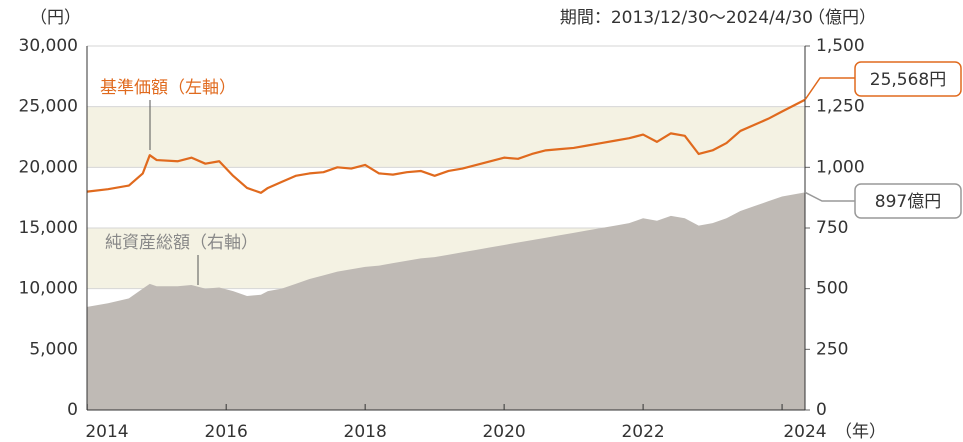 This screenshot has width=963, height=442. Describe the element at coordinates (106, 432) in the screenshot. I see `x-tick-label: 2014` at that location.